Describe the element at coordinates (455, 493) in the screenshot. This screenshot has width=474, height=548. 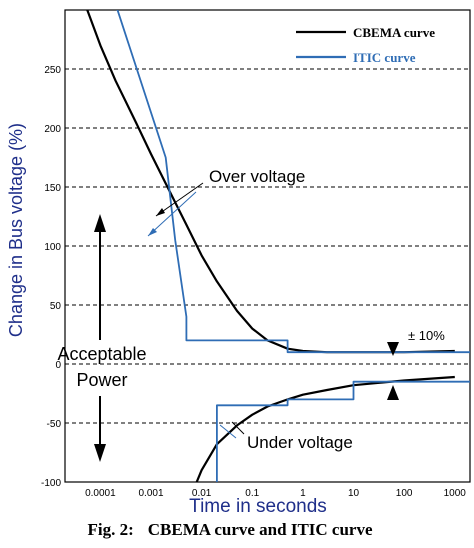
I see `x-tick-label: 1000` at that location.